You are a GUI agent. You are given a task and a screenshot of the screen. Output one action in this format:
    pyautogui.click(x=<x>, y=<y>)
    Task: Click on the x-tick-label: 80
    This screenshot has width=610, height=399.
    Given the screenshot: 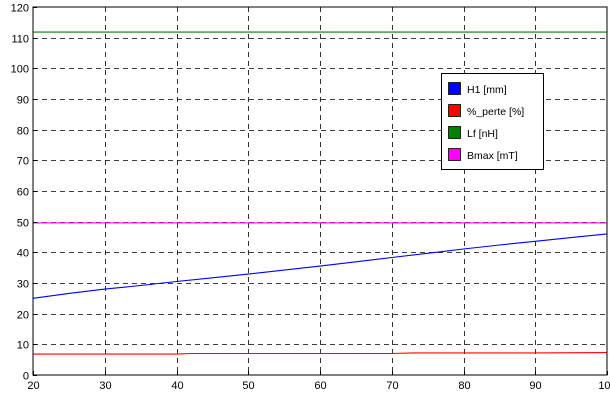 What is the action you would take?
    pyautogui.click(x=464, y=386)
    